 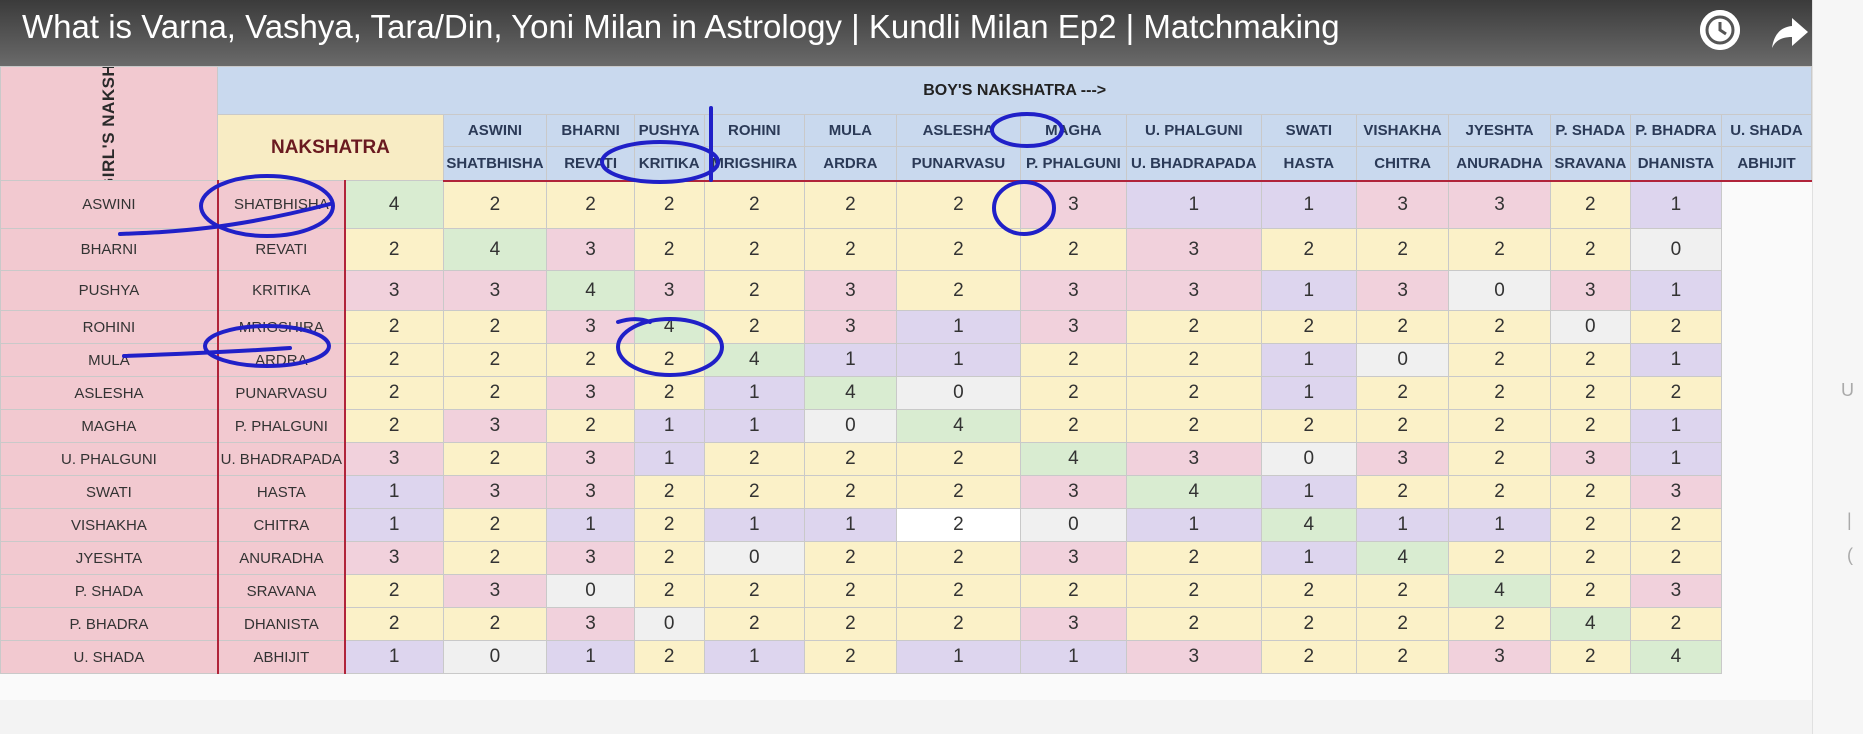 What do you see at coordinates (1720, 30) in the screenshot?
I see `watch-later-button` at bounding box center [1720, 30].